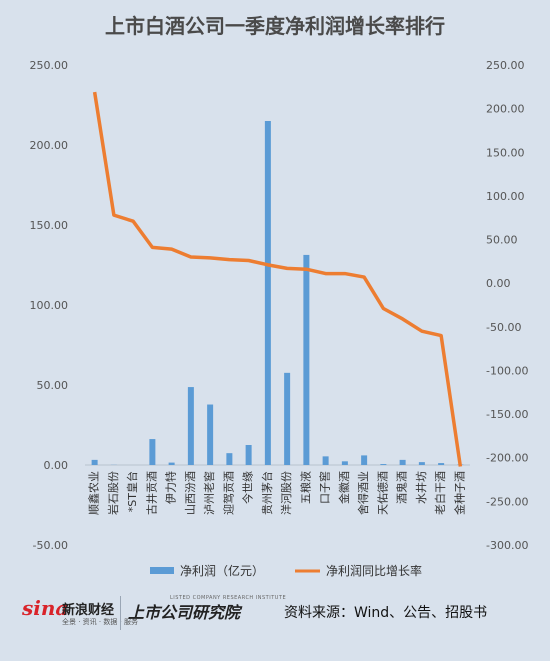 This screenshot has width=550, height=661. What do you see at coordinates (228, 493) in the screenshot?
I see `category-label: 迎驾贡酒` at bounding box center [228, 493].